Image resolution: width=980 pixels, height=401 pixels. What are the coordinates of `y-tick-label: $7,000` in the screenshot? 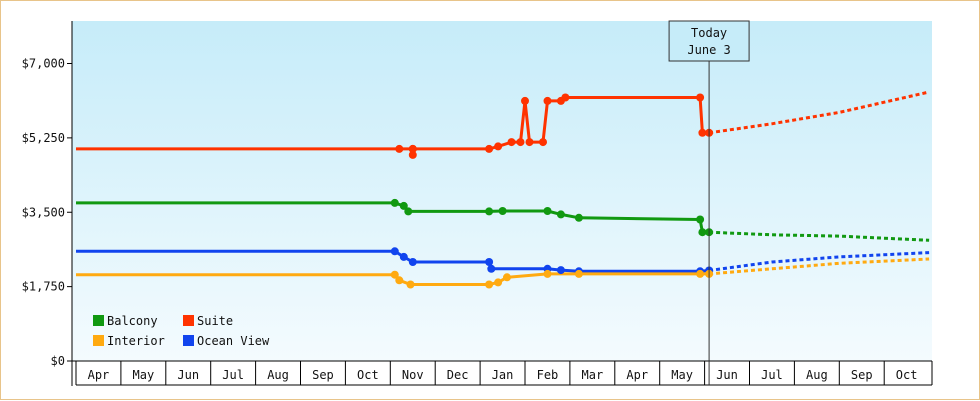 It's located at (43, 64).